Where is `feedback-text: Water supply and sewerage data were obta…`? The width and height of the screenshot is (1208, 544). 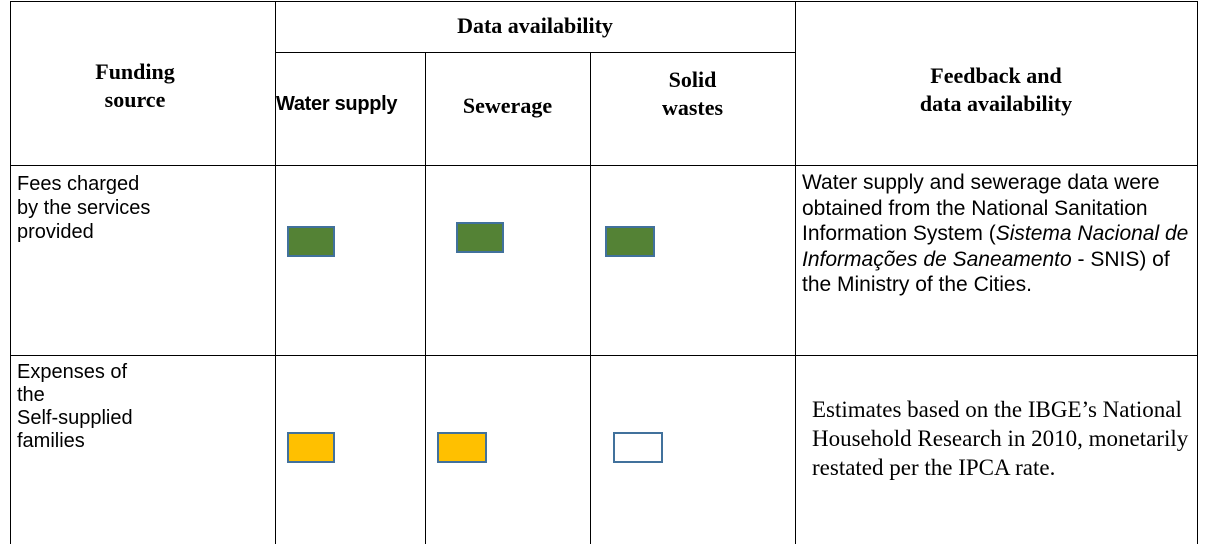
feedback-text: Water supply and sewerage data were obta… is located at coordinates (981, 208).